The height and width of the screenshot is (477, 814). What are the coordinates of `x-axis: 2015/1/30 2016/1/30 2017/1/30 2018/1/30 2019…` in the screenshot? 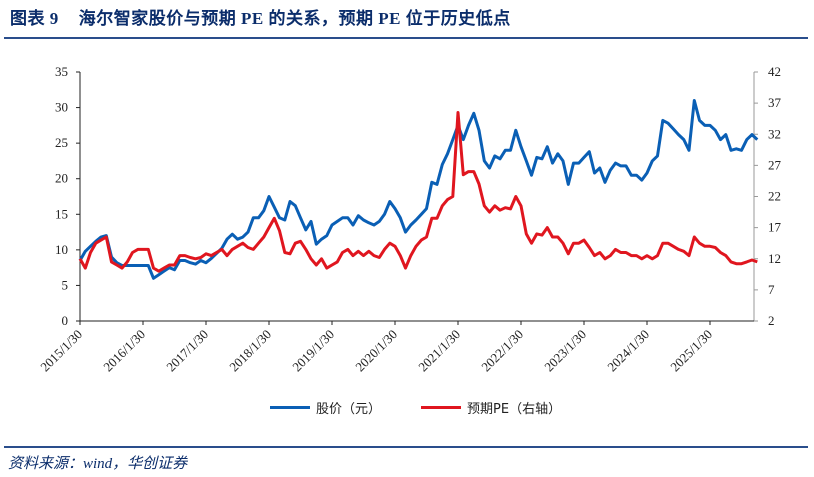 It's located at (395, 347).